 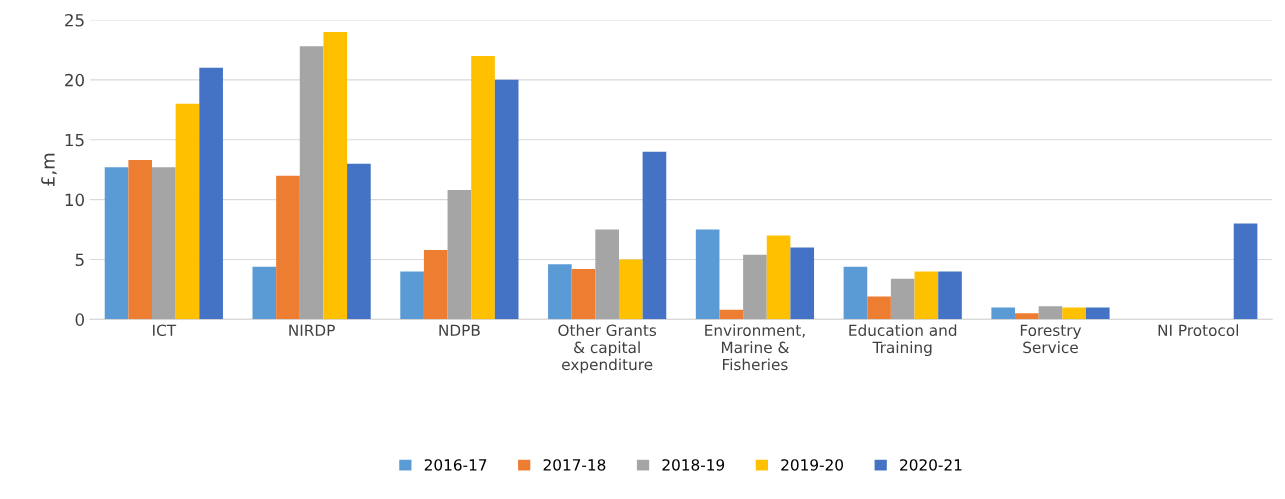 I want to click on legend-label: 2017-18, so click(x=574, y=465).